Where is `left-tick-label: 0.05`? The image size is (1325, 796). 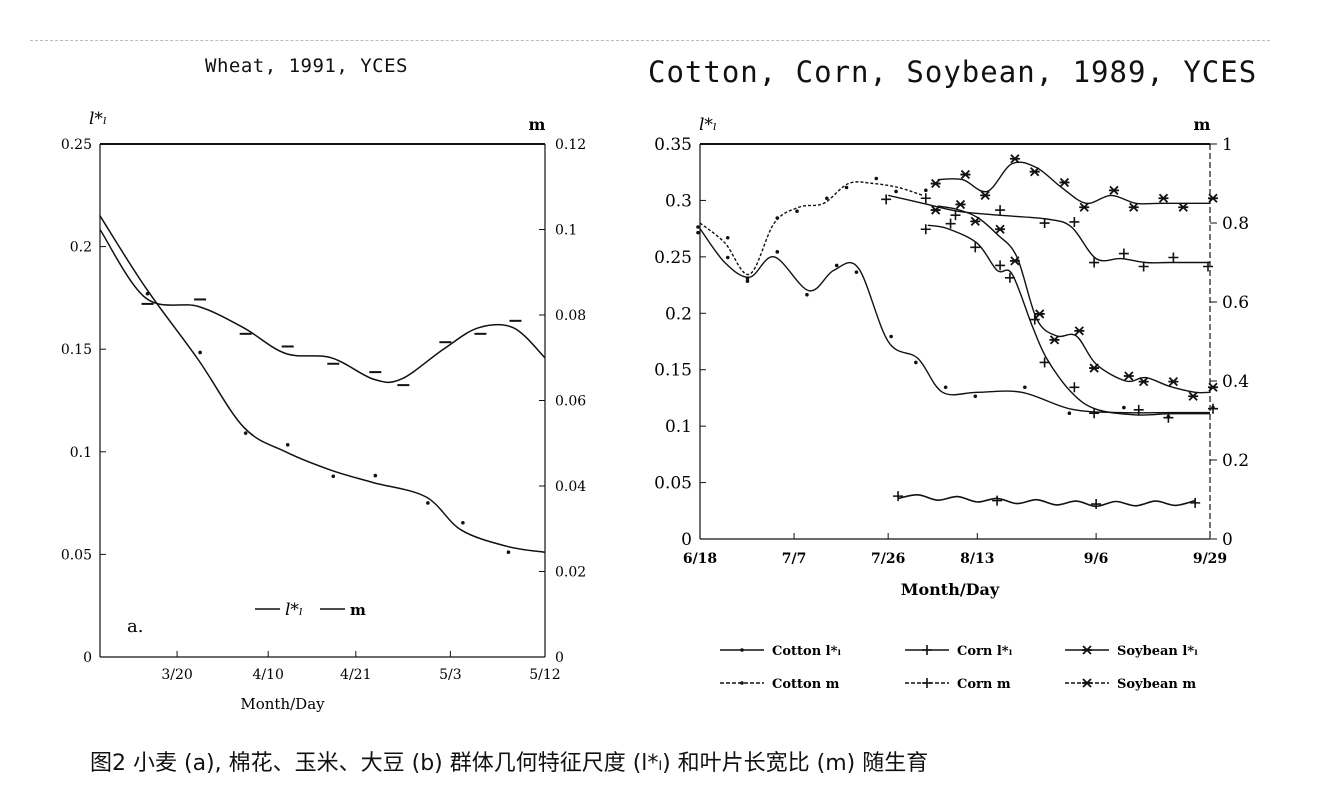
left-tick-label: 0.05 is located at coordinates (76, 555).